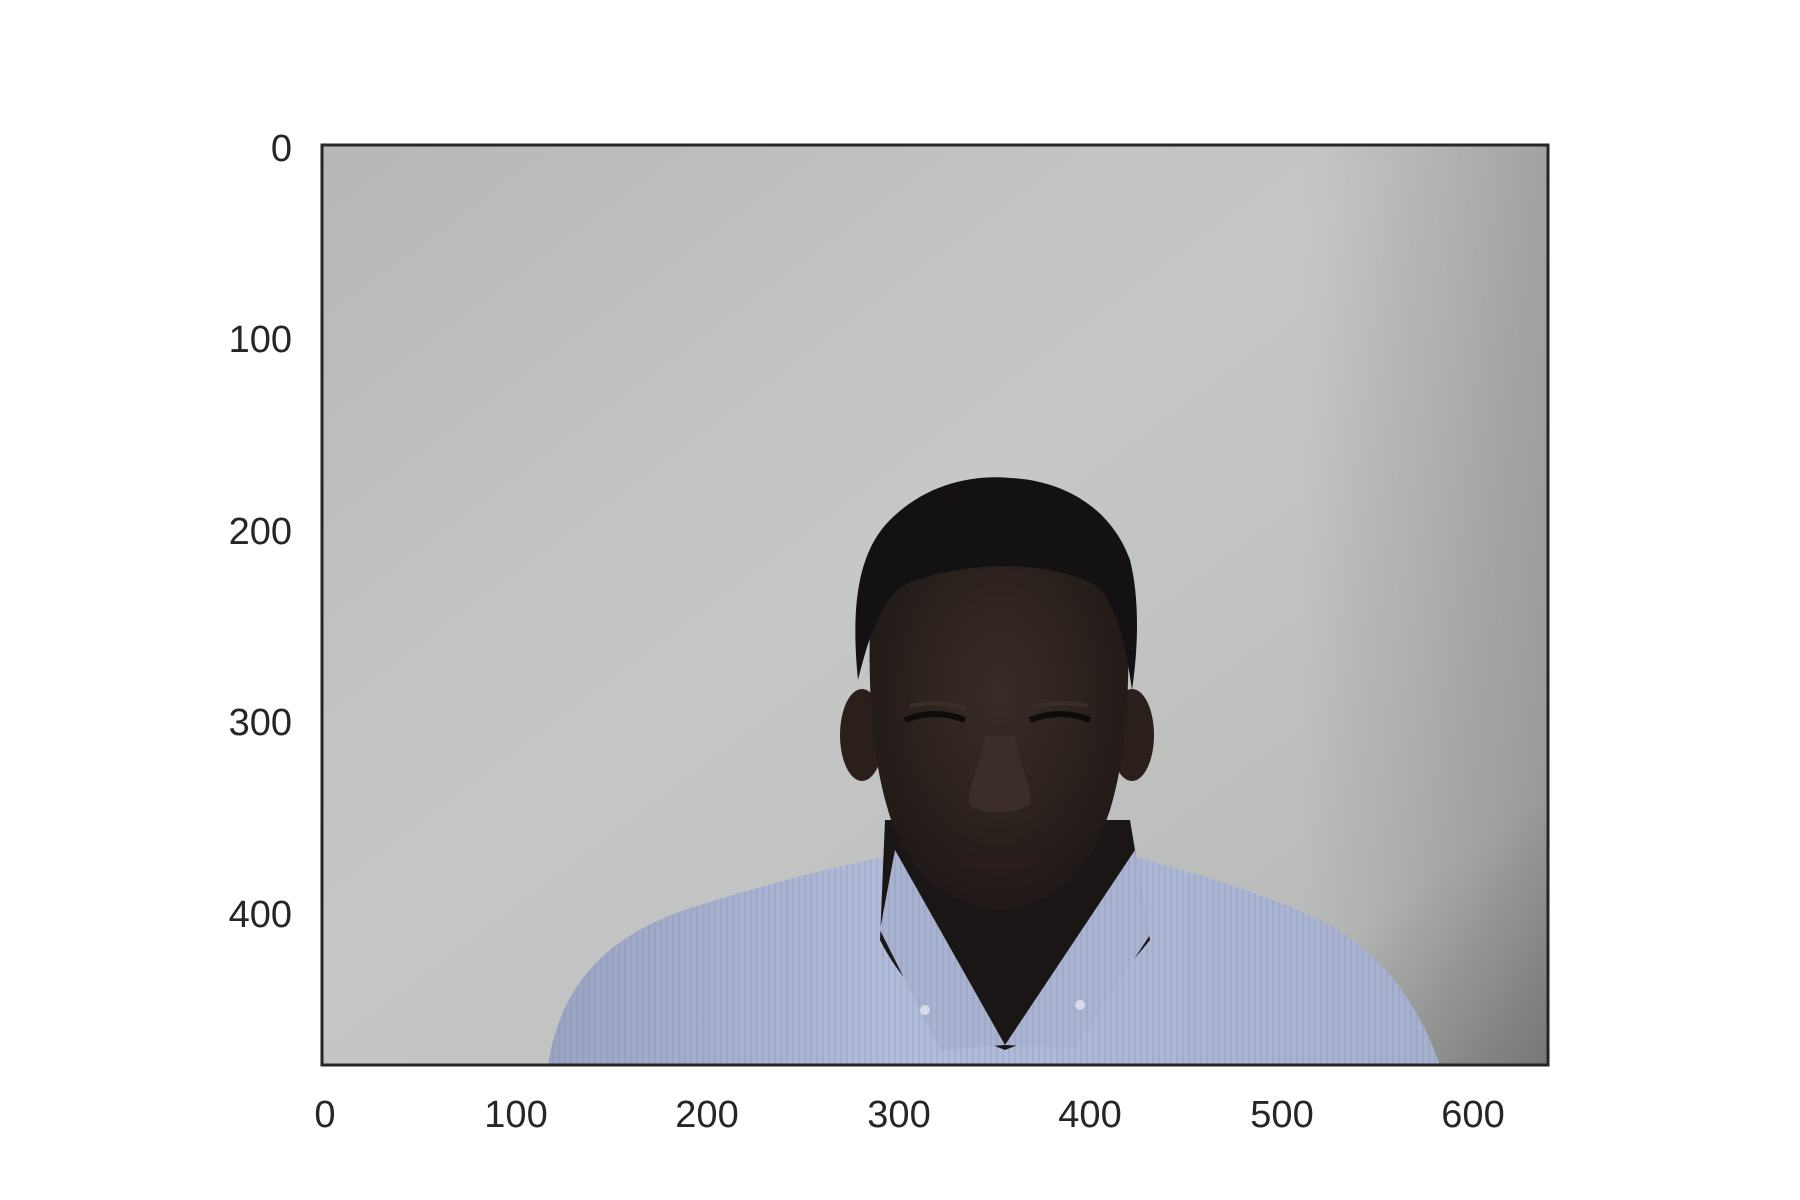  What do you see at coordinates (260, 340) in the screenshot?
I see `y-tick-label: 100` at bounding box center [260, 340].